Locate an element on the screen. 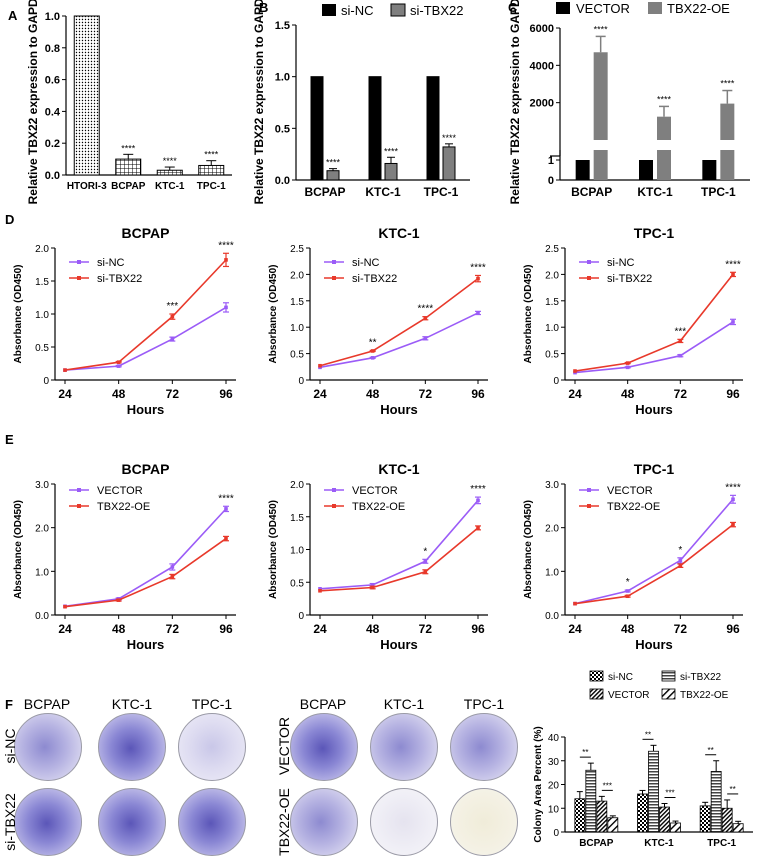 The height and width of the screenshot is (859, 760). plate-row-label: si-NC is located at coordinates (10, 746).